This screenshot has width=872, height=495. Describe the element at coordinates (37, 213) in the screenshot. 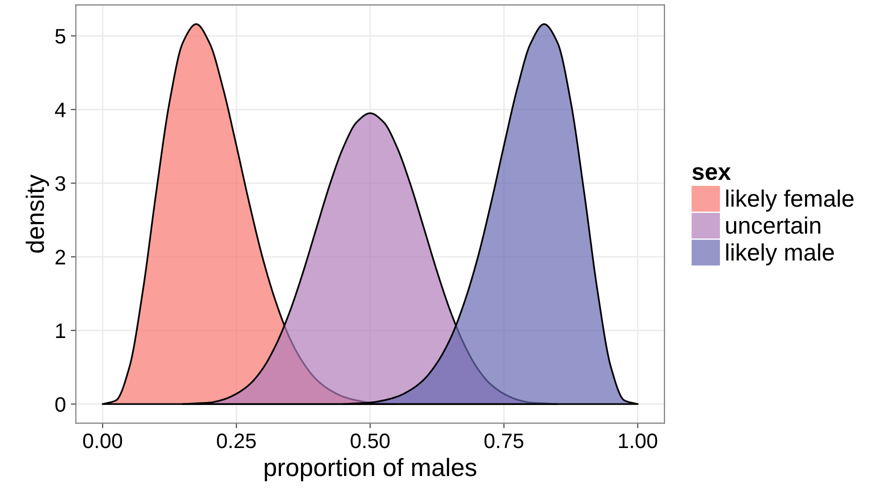

I see `y-axis-title: density` at that location.